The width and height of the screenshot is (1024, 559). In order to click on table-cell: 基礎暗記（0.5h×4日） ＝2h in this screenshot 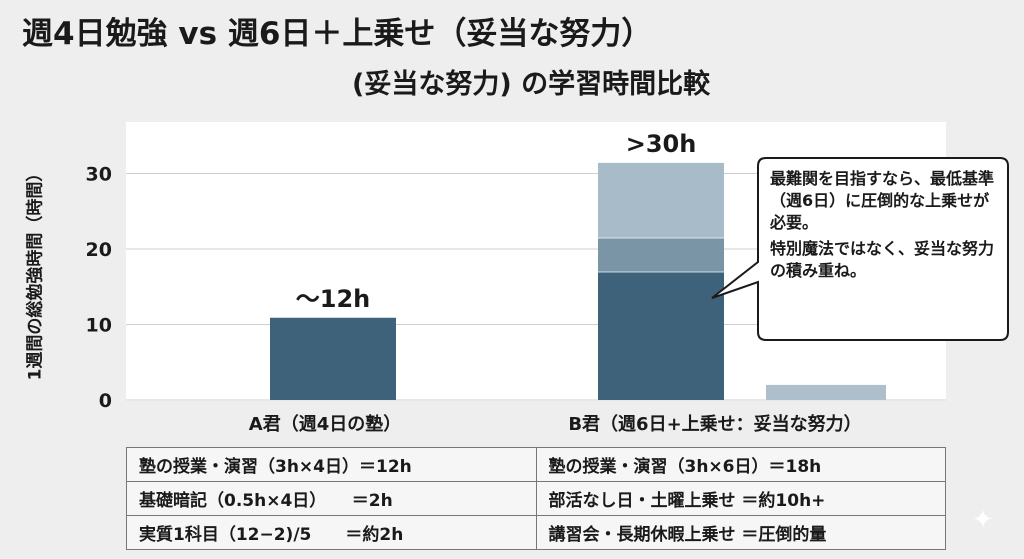, I will do `click(331, 498)`.